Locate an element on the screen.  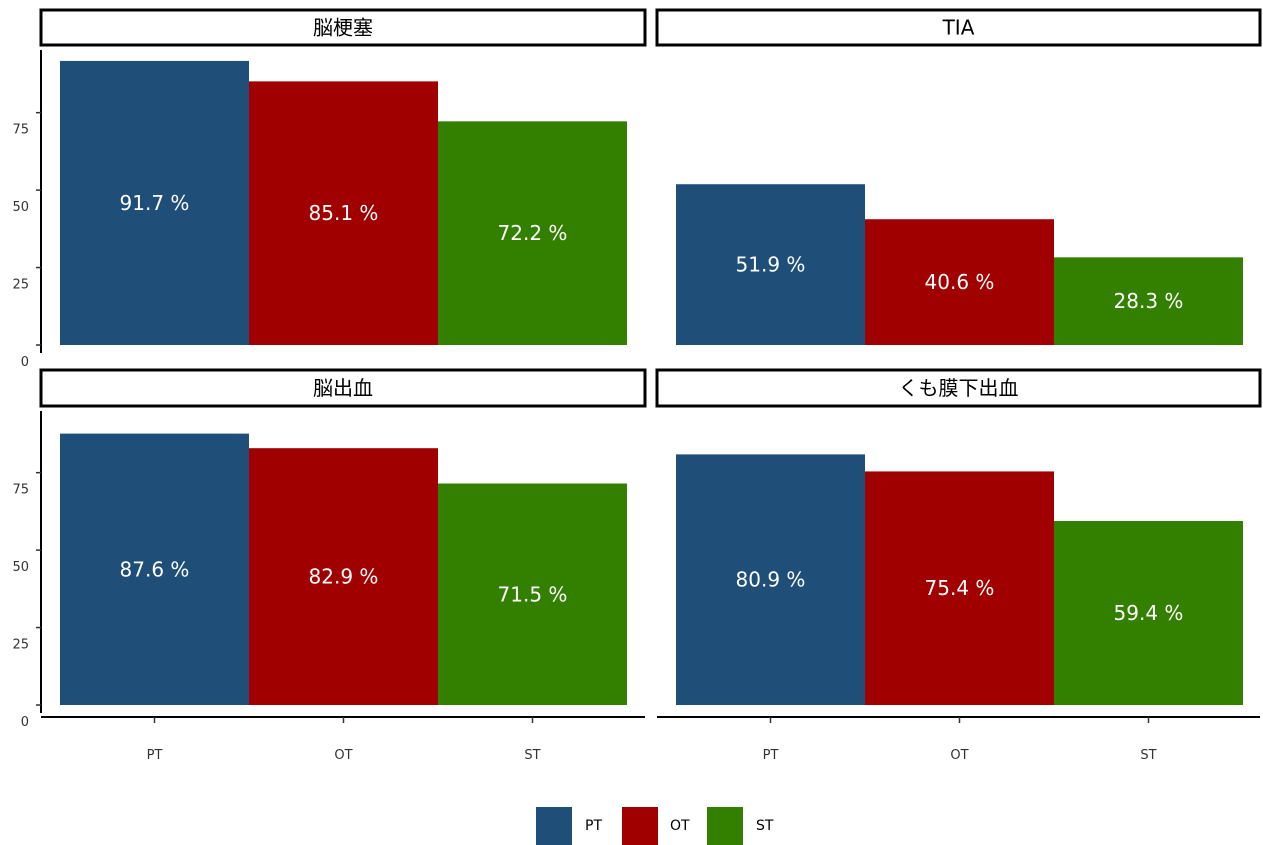
legend-label: ST is located at coordinates (765, 826).